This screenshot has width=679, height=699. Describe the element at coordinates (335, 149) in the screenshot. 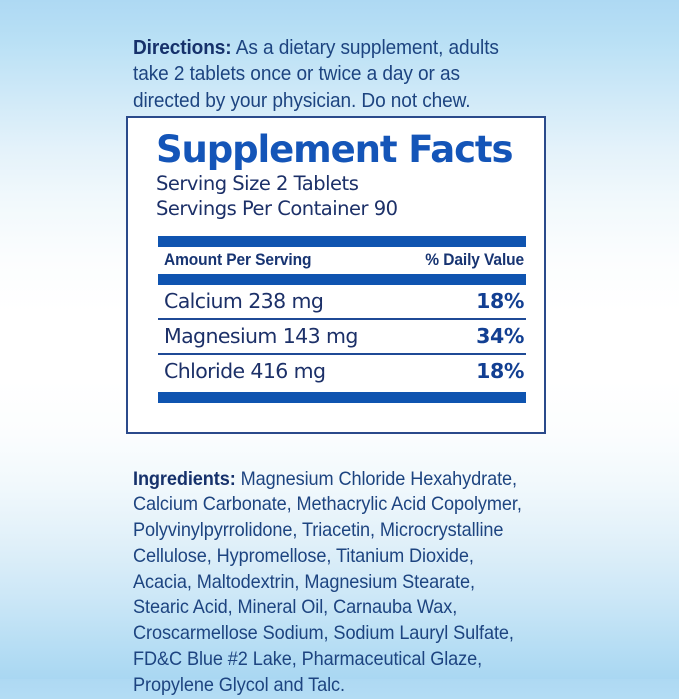

I see `supplement-facts-title: Supplement Facts` at that location.